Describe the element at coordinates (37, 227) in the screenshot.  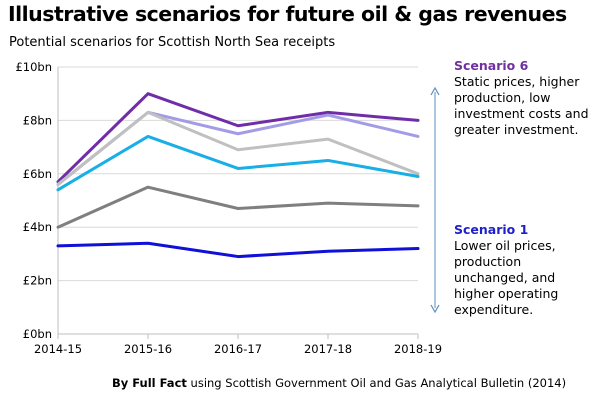
I see `y-tick-label: £4bn` at that location.